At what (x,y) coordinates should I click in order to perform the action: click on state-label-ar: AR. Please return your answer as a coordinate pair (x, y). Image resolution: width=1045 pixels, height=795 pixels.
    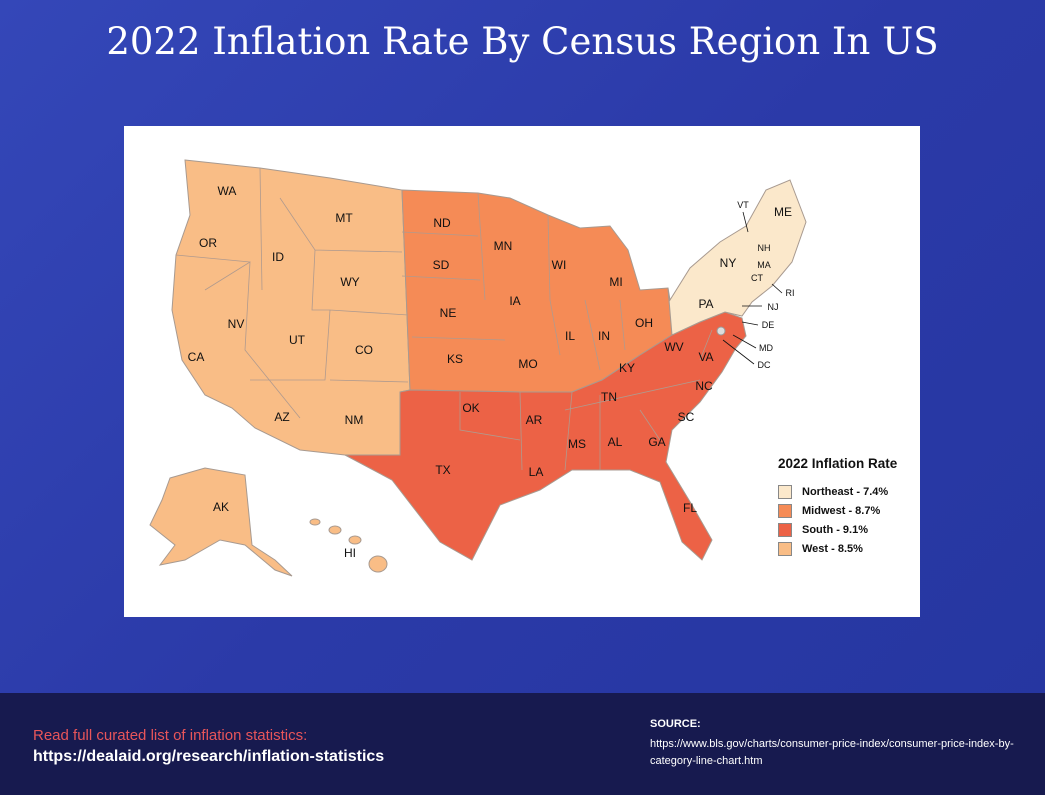
    Looking at the image, I should click on (534, 420).